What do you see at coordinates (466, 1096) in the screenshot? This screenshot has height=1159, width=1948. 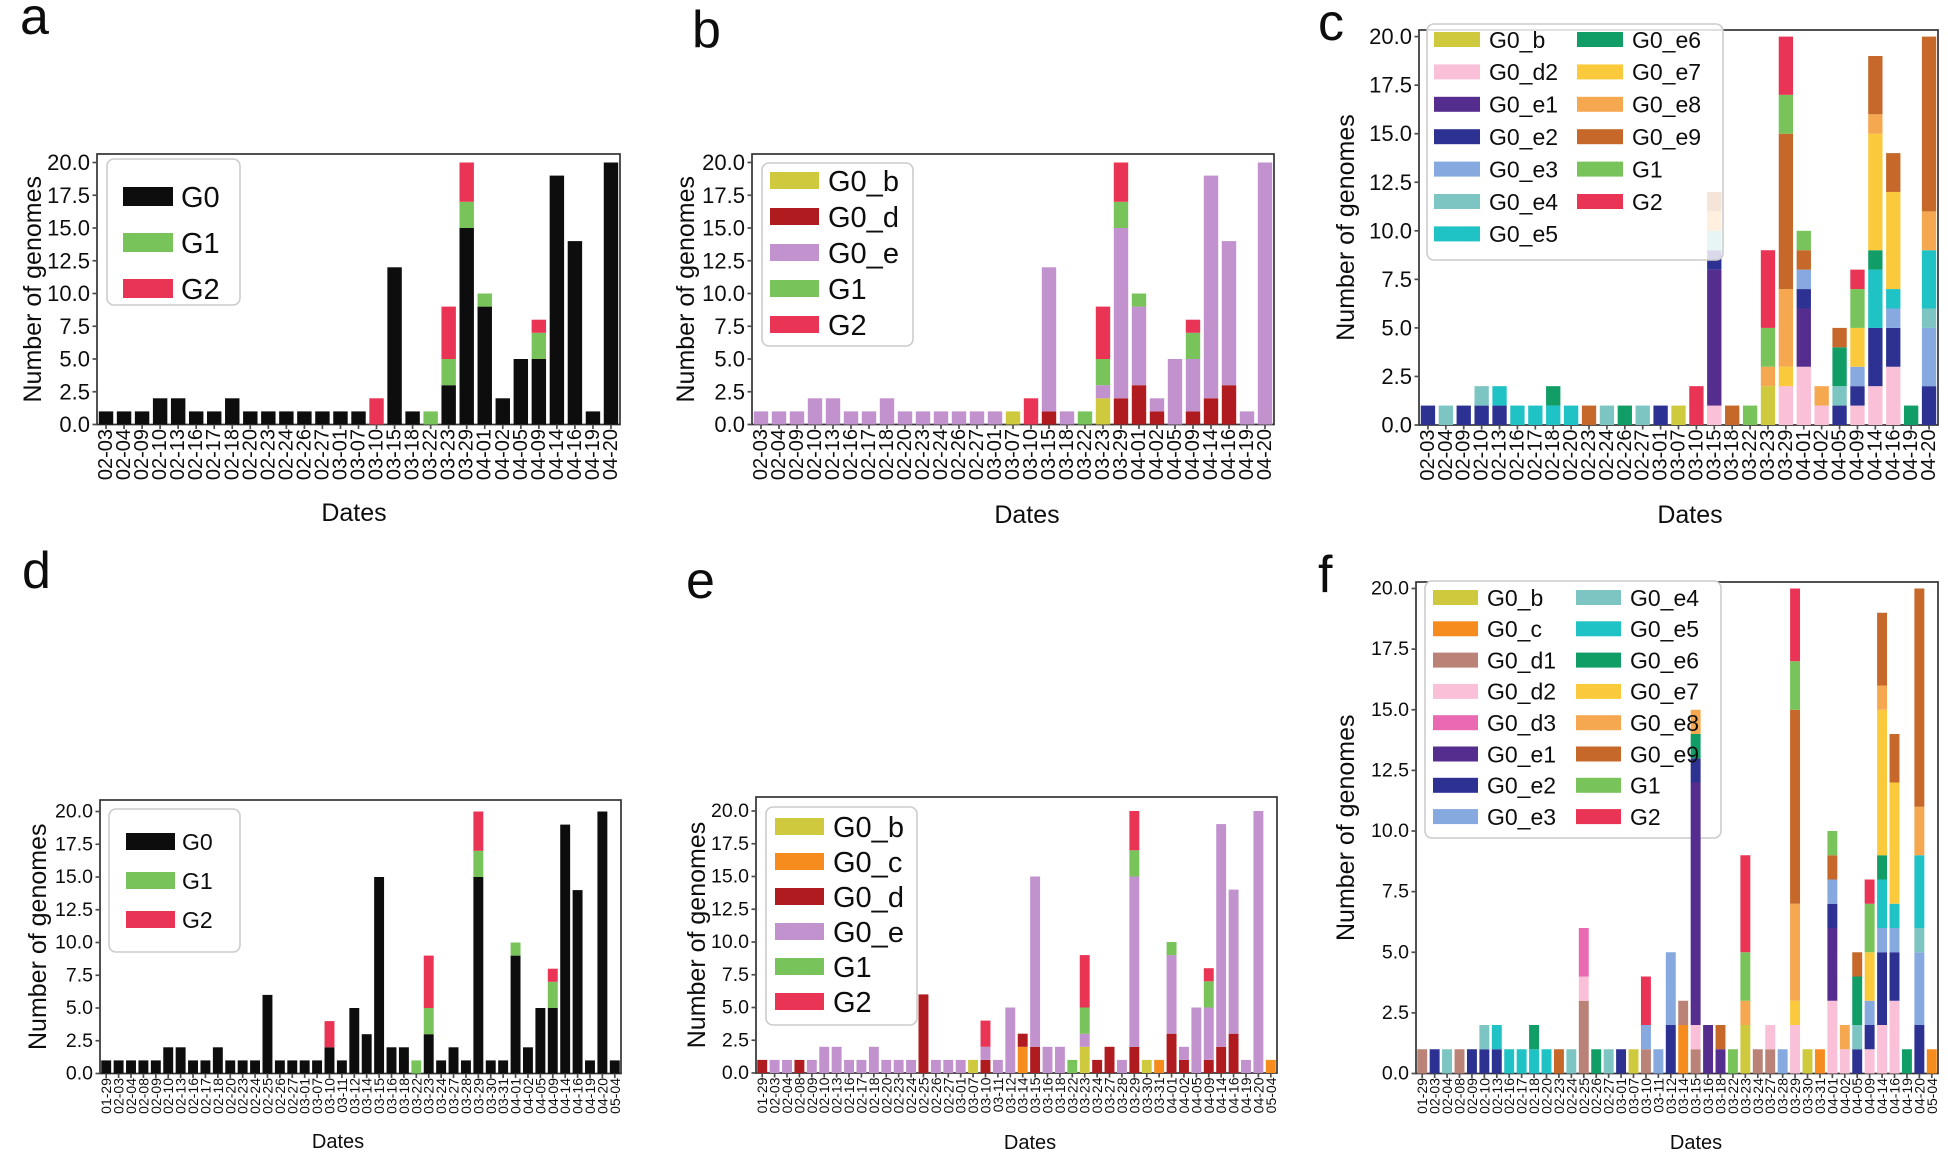 I see `svg-text: 03-28` at bounding box center [466, 1096].